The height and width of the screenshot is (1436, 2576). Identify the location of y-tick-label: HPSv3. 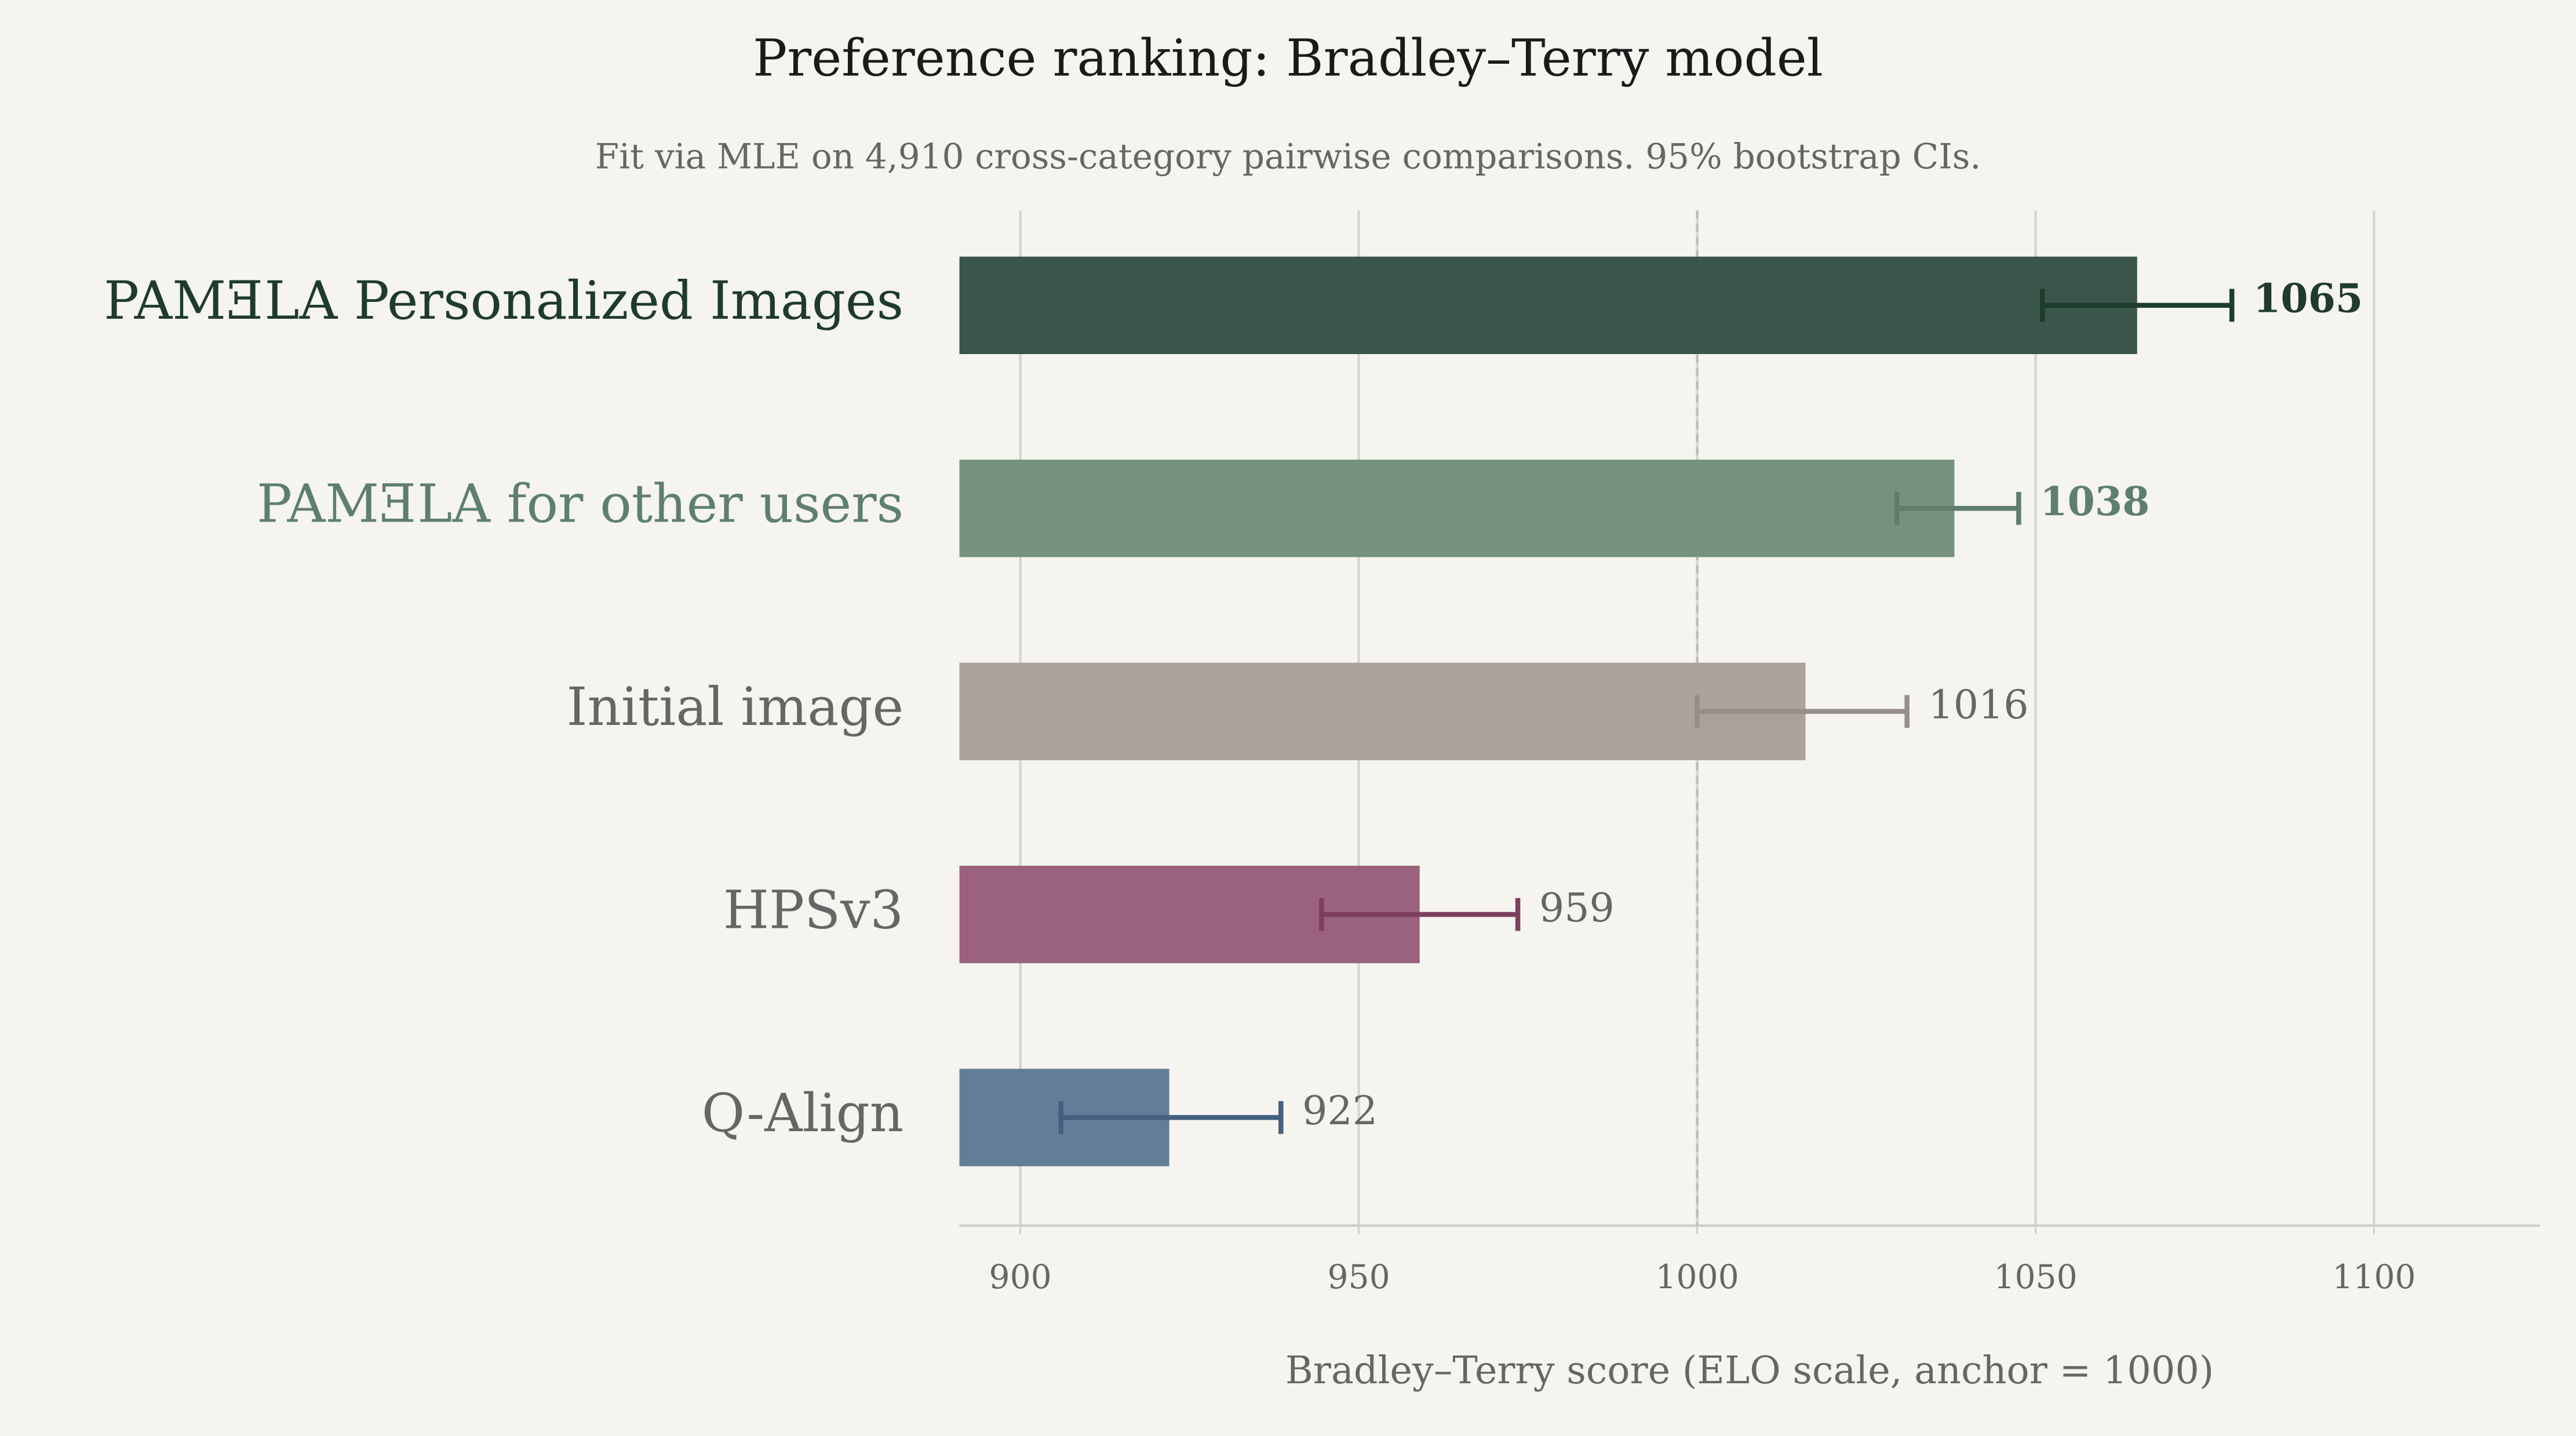
(813, 910).